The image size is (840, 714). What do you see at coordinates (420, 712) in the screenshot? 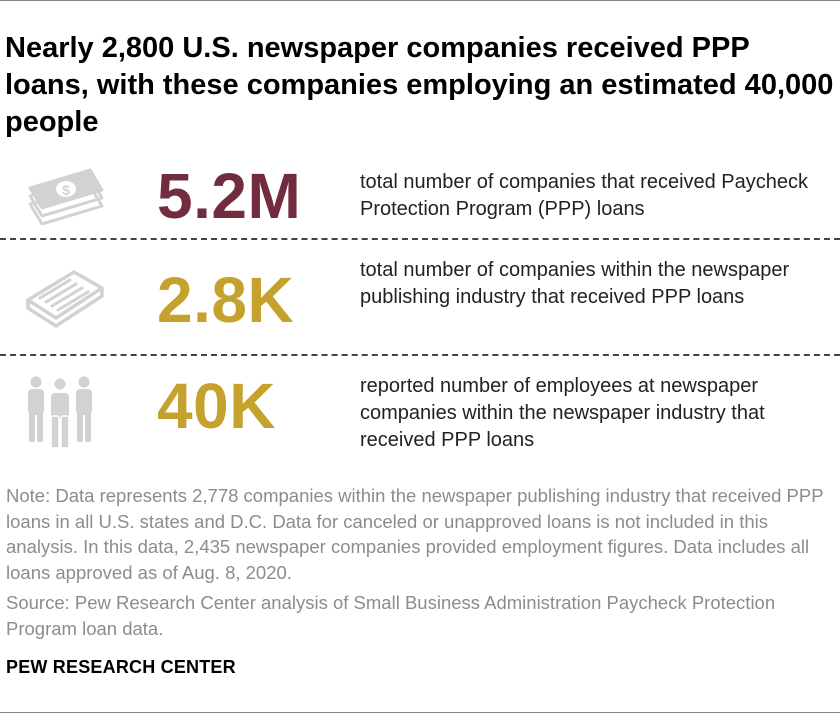
I see `bottom-rule` at bounding box center [420, 712].